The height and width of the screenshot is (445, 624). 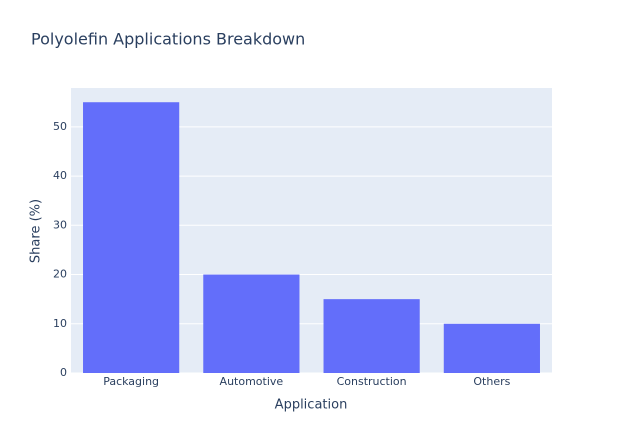 I want to click on chart-title: Polyolefin Applications Breakdown, so click(x=168, y=39).